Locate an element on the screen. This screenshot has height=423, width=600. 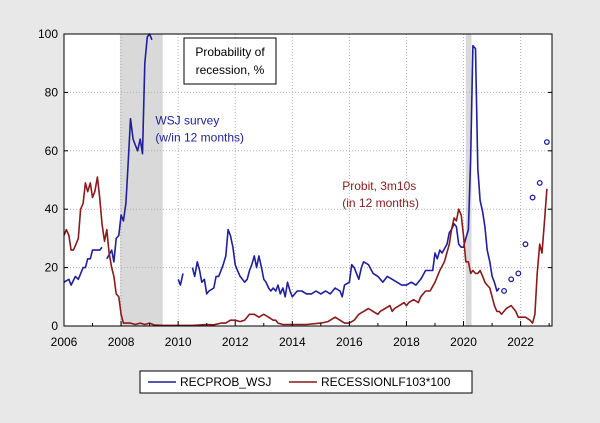
x-tick-label-2016: 2016 is located at coordinates (349, 342).